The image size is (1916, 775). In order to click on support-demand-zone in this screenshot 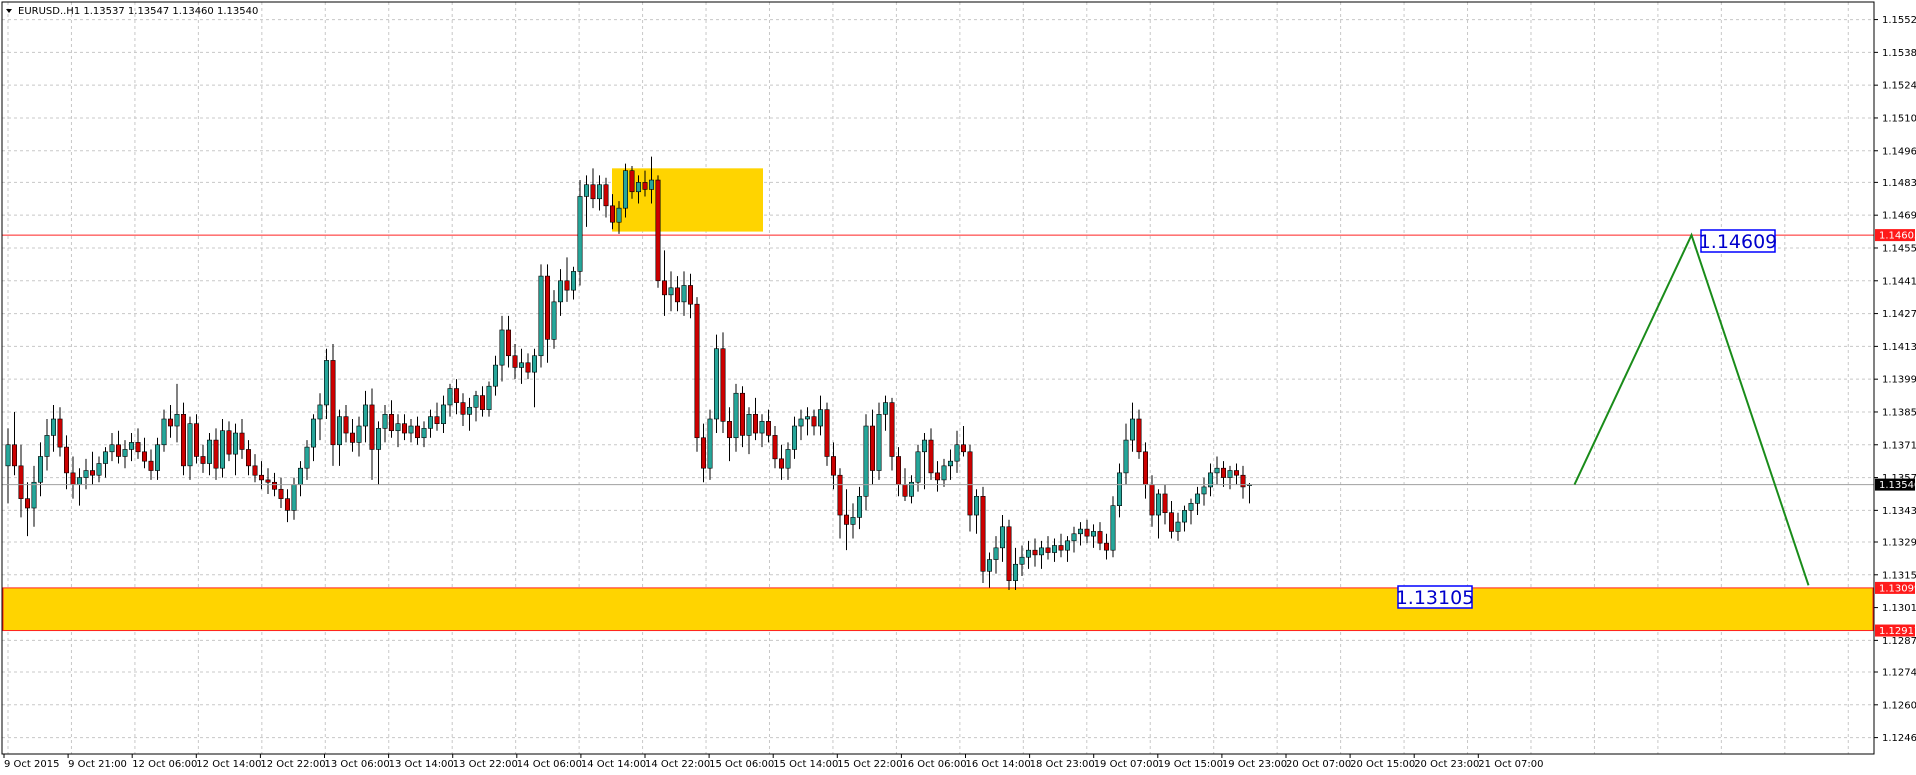, I will do `click(938, 609)`.